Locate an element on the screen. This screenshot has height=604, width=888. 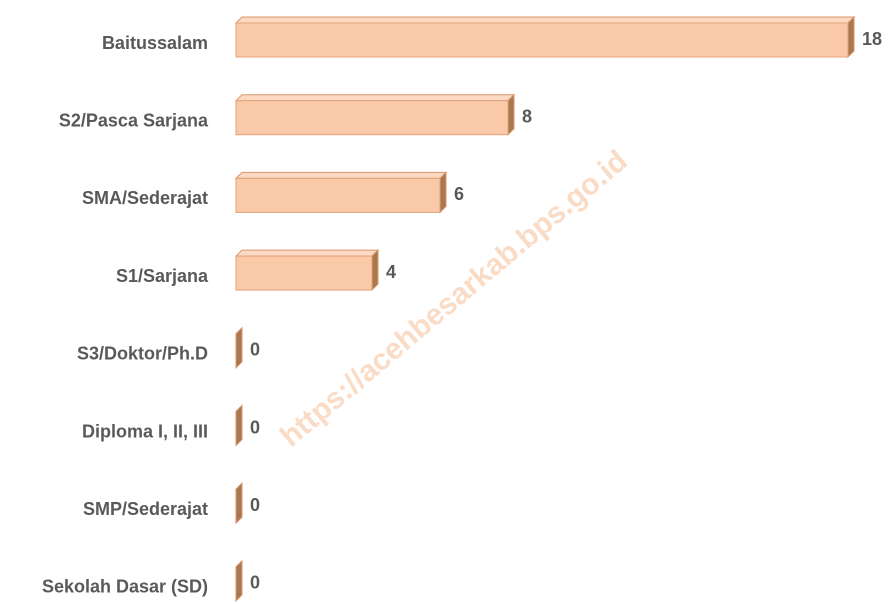
value-label: 6 is located at coordinates (459, 194).